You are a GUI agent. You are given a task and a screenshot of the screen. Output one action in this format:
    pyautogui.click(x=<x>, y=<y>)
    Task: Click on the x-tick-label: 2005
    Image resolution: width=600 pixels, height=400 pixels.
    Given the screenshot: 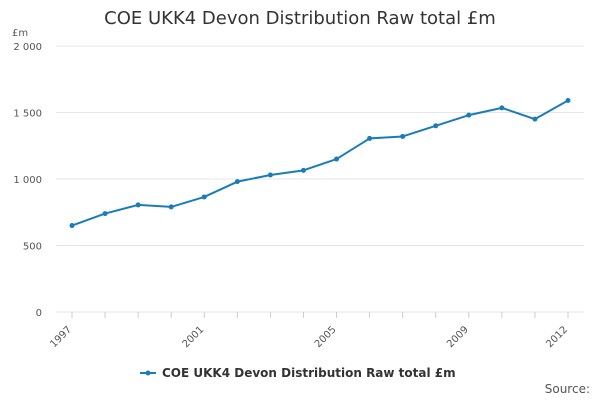 What is the action you would take?
    pyautogui.click(x=326, y=337)
    